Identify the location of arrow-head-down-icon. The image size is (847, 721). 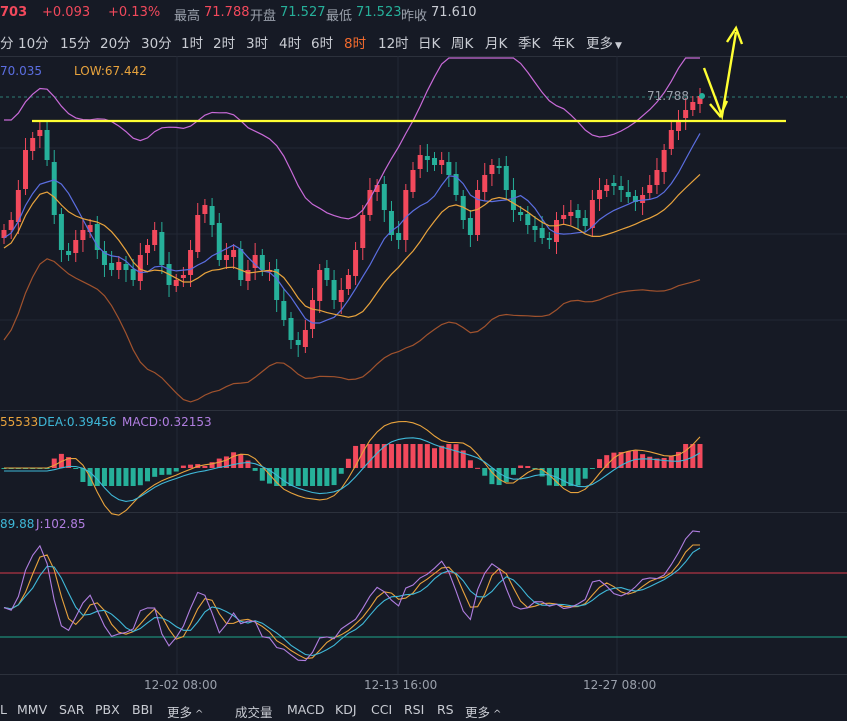
(719, 109).